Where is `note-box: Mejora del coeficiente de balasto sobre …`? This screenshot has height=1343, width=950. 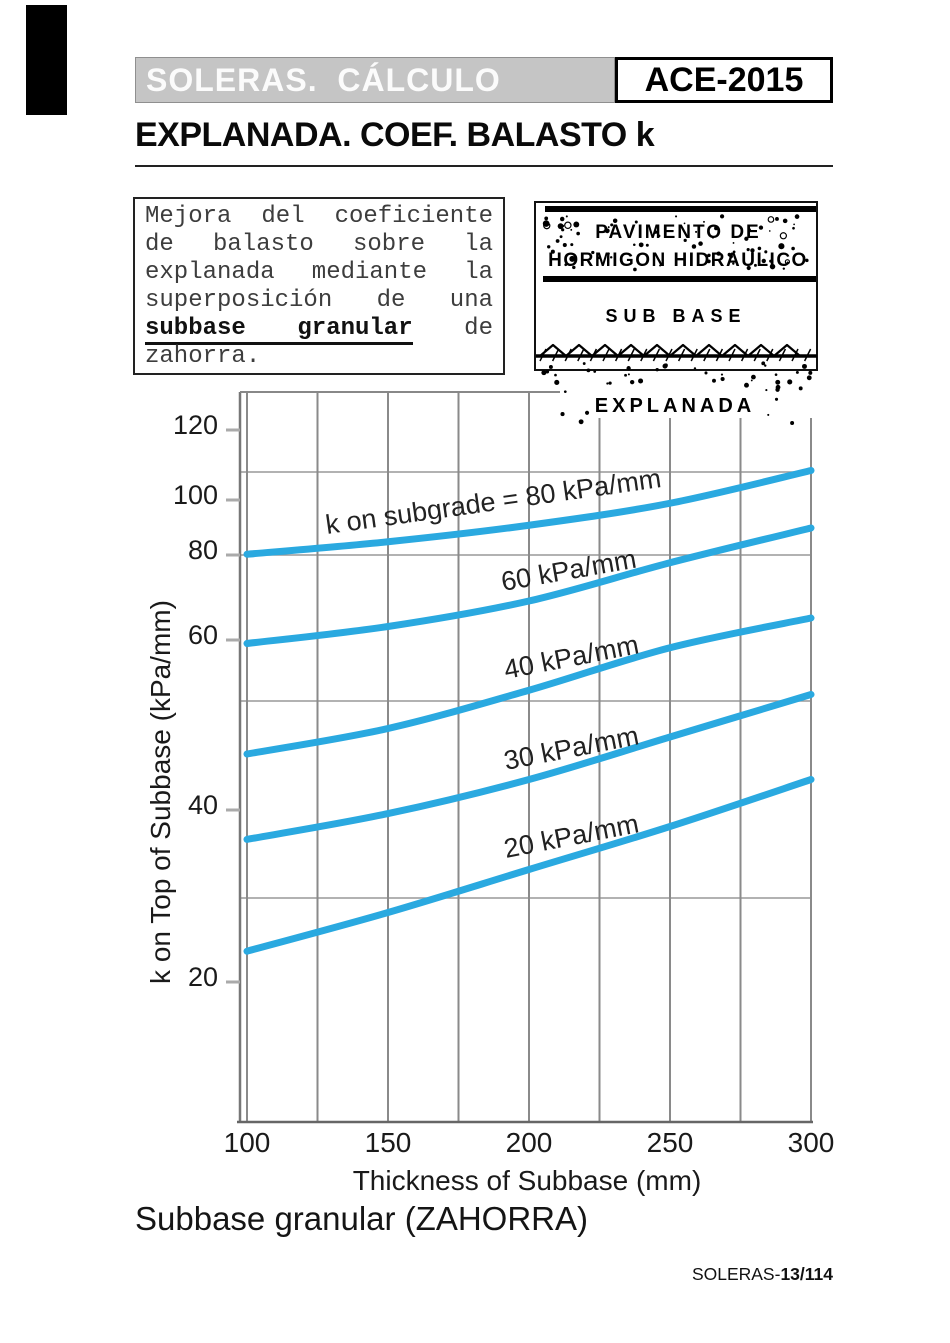 note-box: Mejora del coeficiente de balasto sobre … is located at coordinates (319, 286).